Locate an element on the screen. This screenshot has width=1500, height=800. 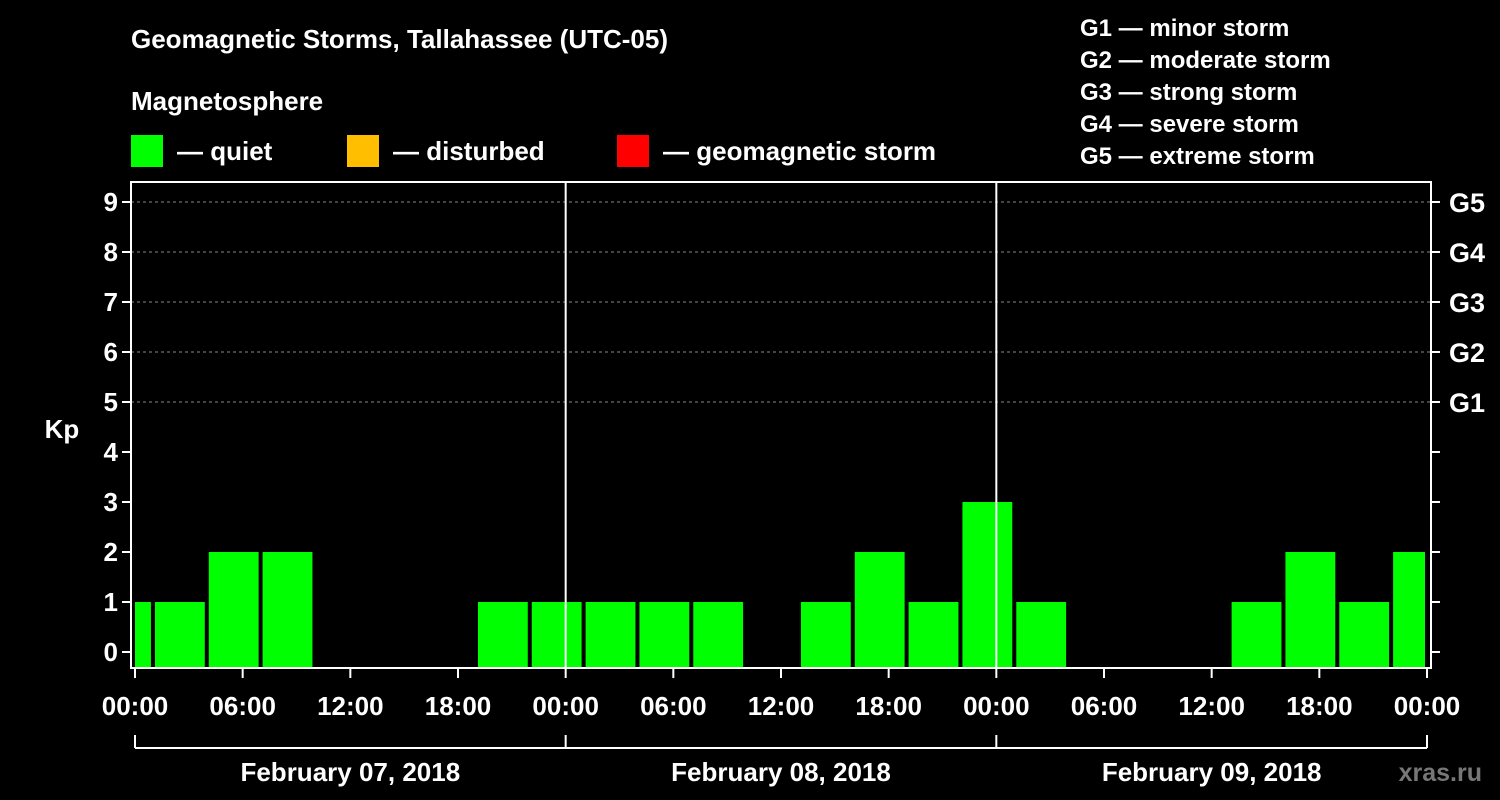
legend-item-disturbed: — disturbed is located at coordinates (446, 151).